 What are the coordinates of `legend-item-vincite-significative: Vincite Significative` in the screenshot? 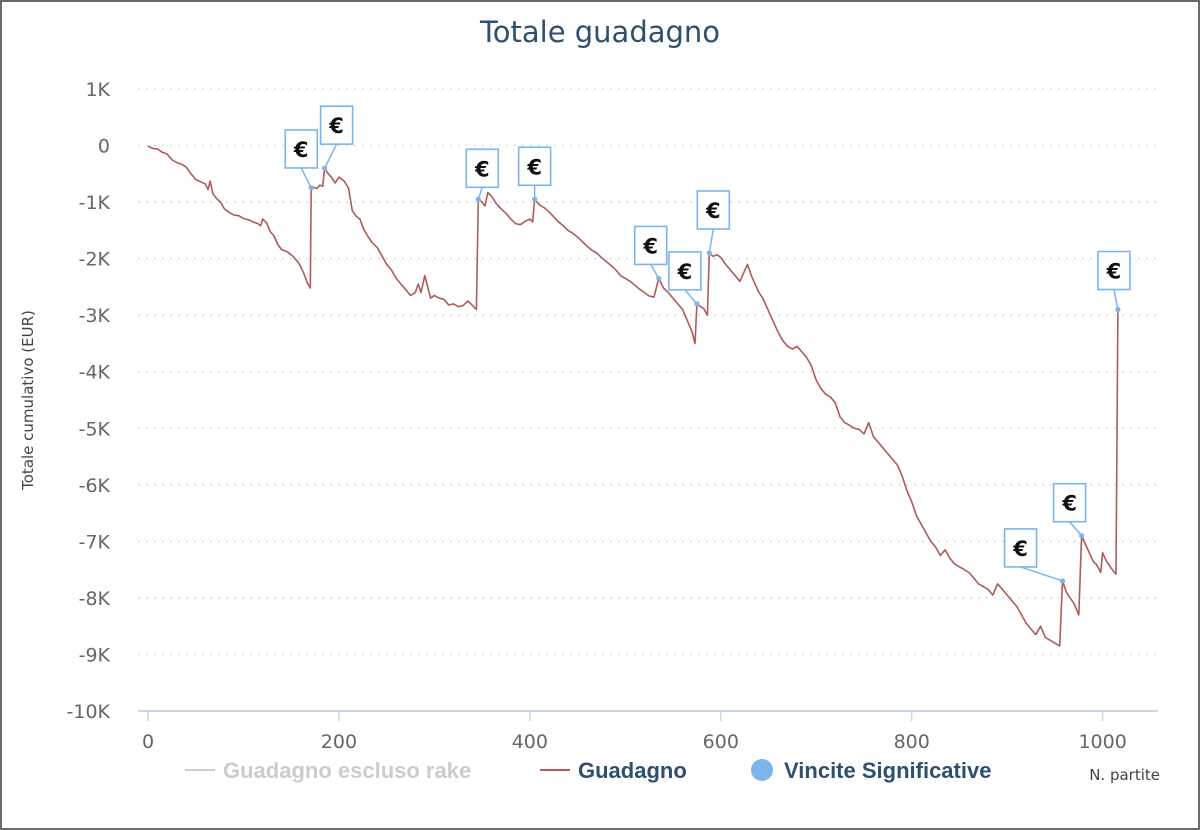 It's located at (871, 770).